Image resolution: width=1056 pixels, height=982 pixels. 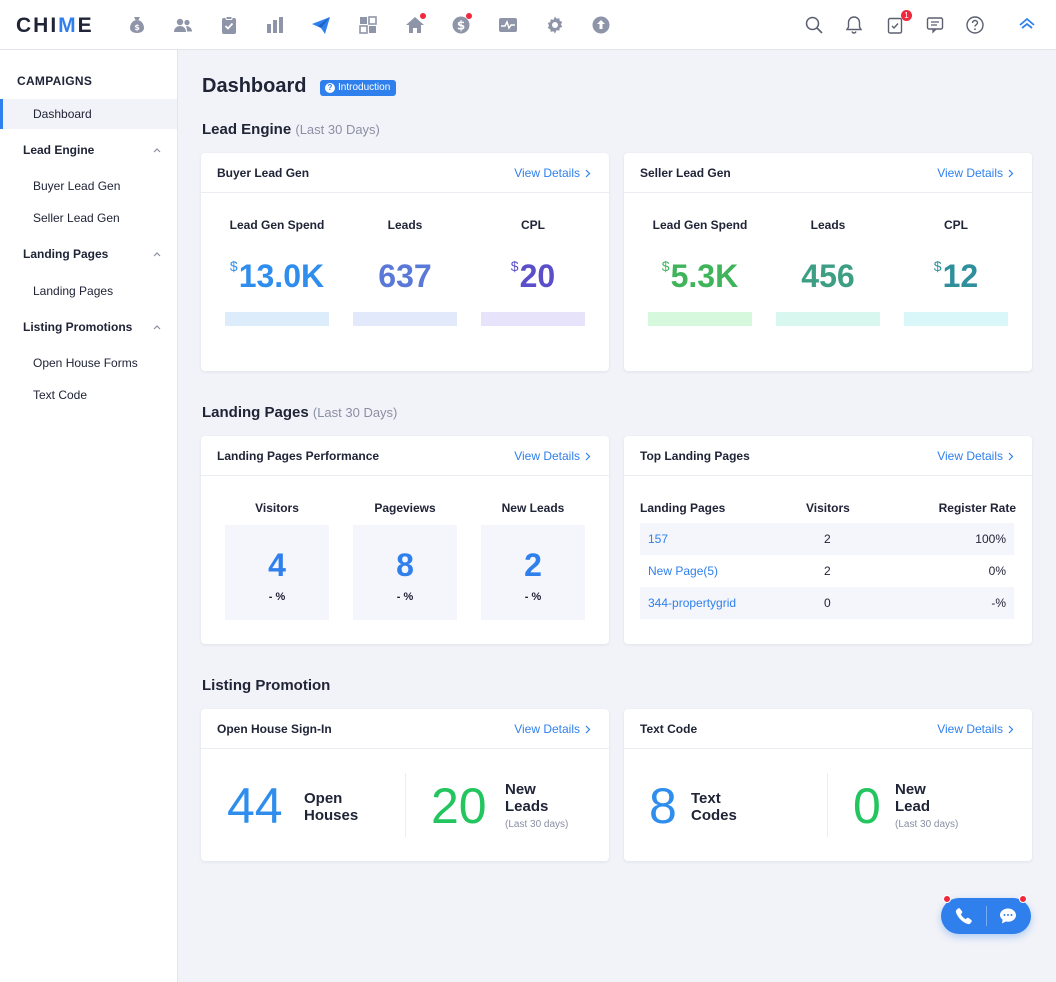 I want to click on bar-chart-icon, so click(x=275, y=25).